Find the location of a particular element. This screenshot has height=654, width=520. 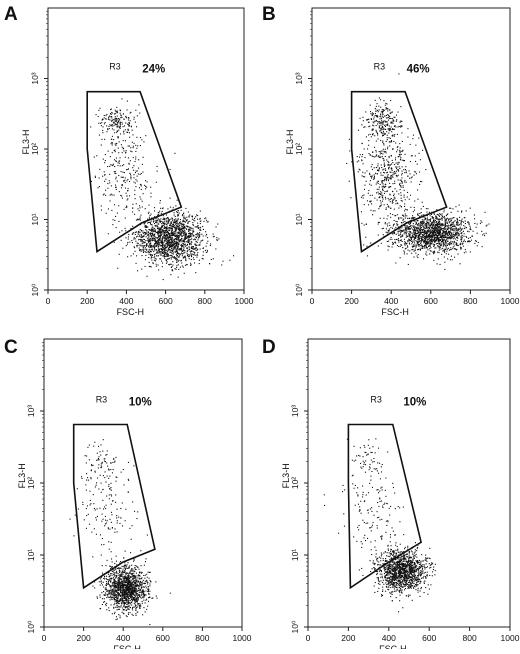

x-tick-label: 600 is located at coordinates (163, 638).